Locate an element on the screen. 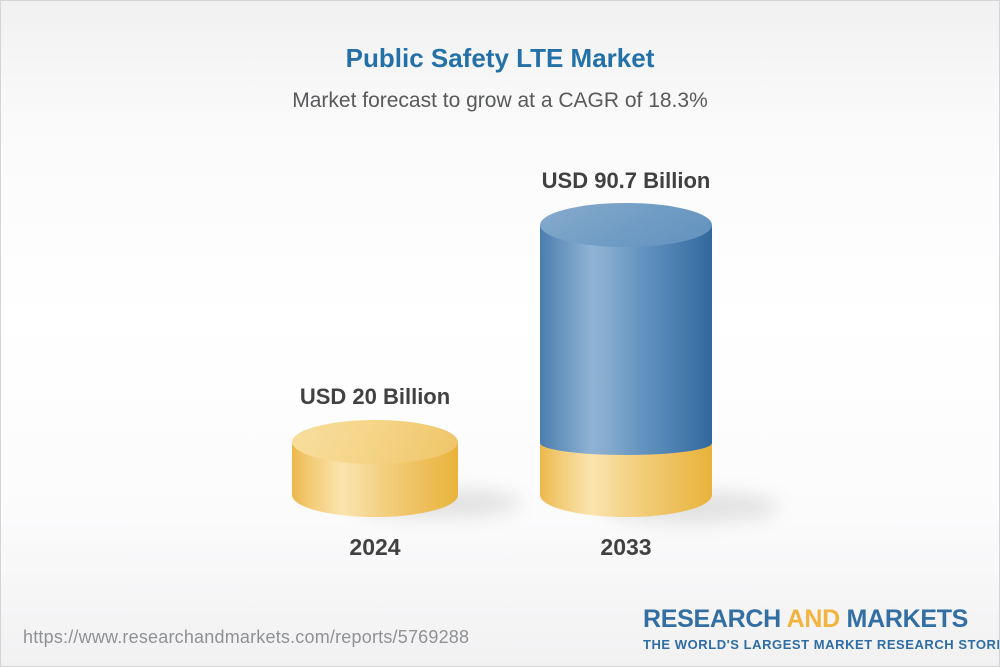 The width and height of the screenshot is (1000, 667). logo-word-and: AND is located at coordinates (813, 619).